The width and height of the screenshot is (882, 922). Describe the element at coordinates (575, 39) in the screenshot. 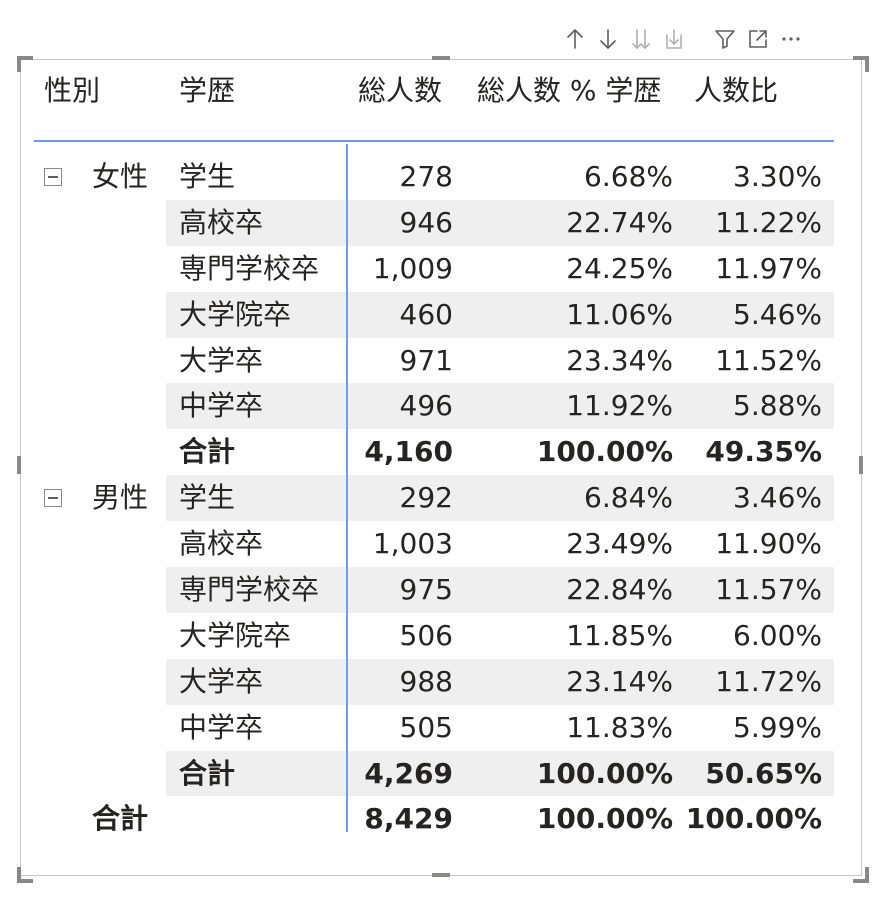

I see `drill-up-button` at that location.